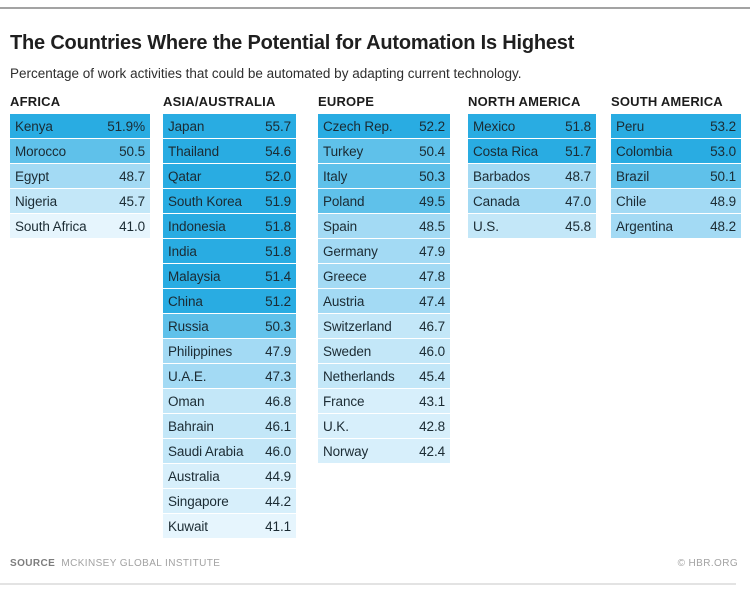 The height and width of the screenshot is (594, 750). What do you see at coordinates (524, 101) in the screenshot?
I see `region-header: NORTH AMERICA` at bounding box center [524, 101].